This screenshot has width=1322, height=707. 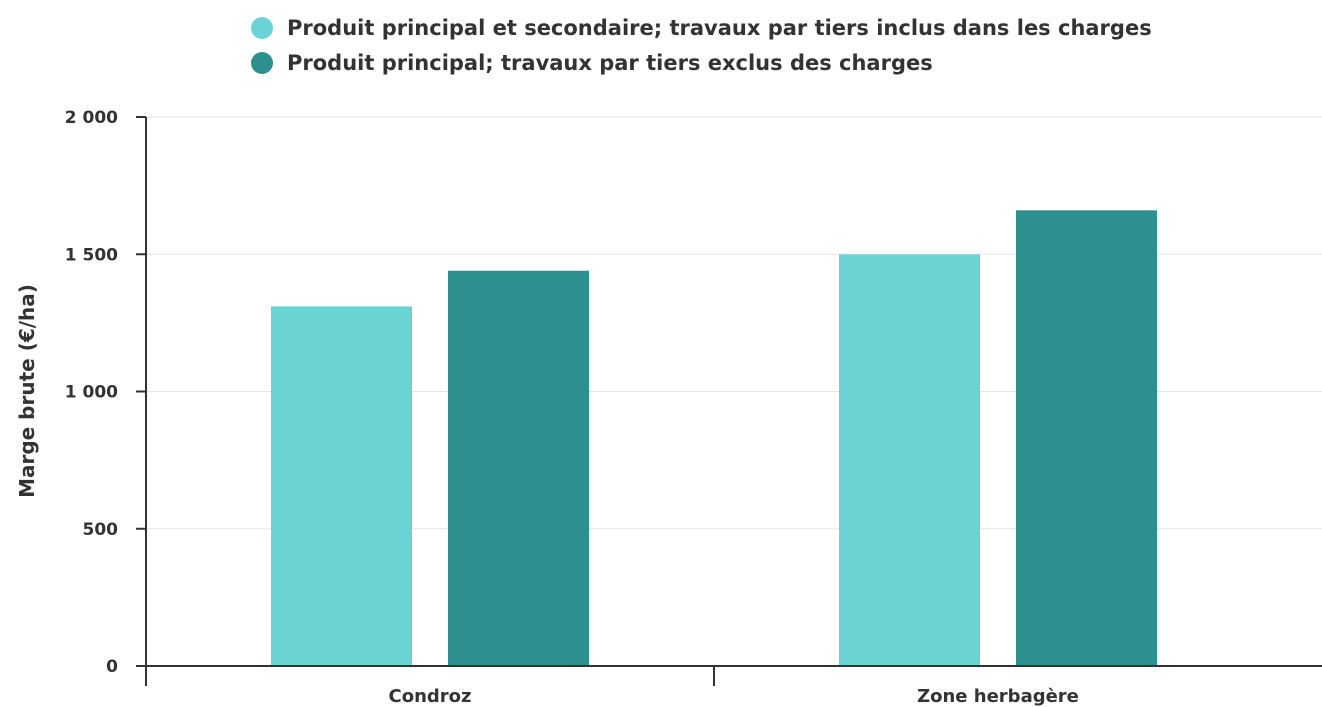 I want to click on y-tick-label: 1 000, so click(x=91, y=393).